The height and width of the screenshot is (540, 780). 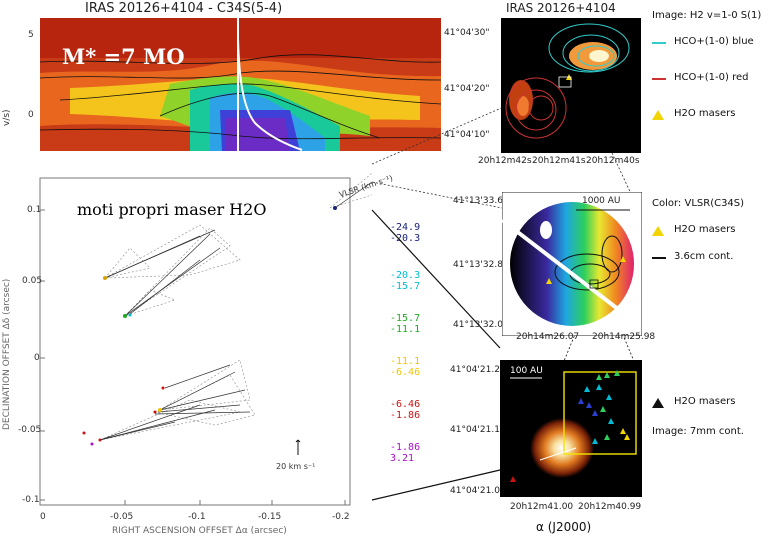 What do you see at coordinates (572, 264) in the screenshot?
I see `panel2-vlsr-image` at bounding box center [572, 264].